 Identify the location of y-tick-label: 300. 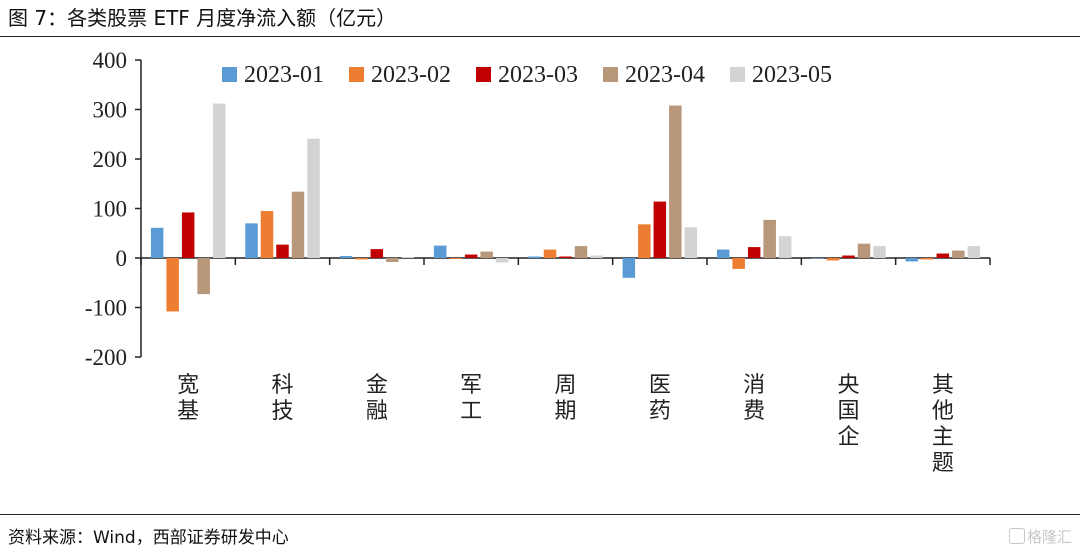
(110, 110).